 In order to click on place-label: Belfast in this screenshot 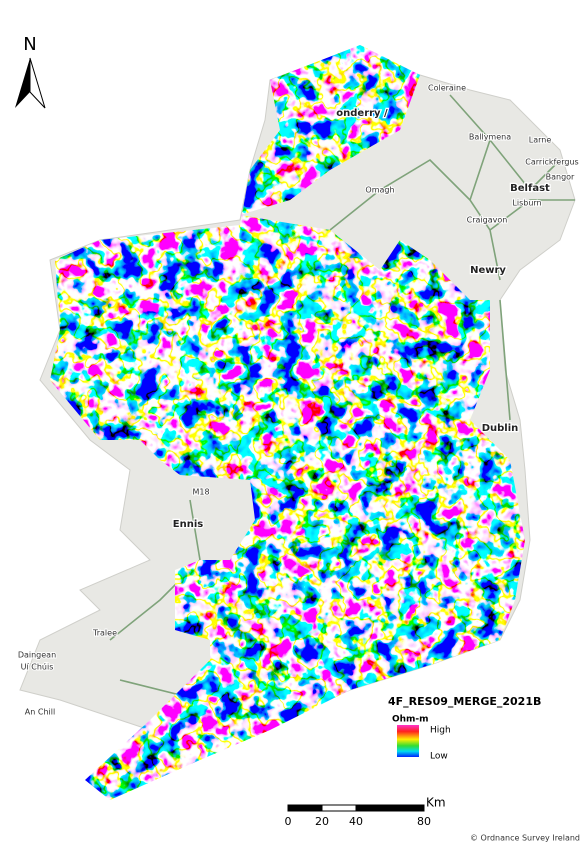, I will do `click(530, 188)`.